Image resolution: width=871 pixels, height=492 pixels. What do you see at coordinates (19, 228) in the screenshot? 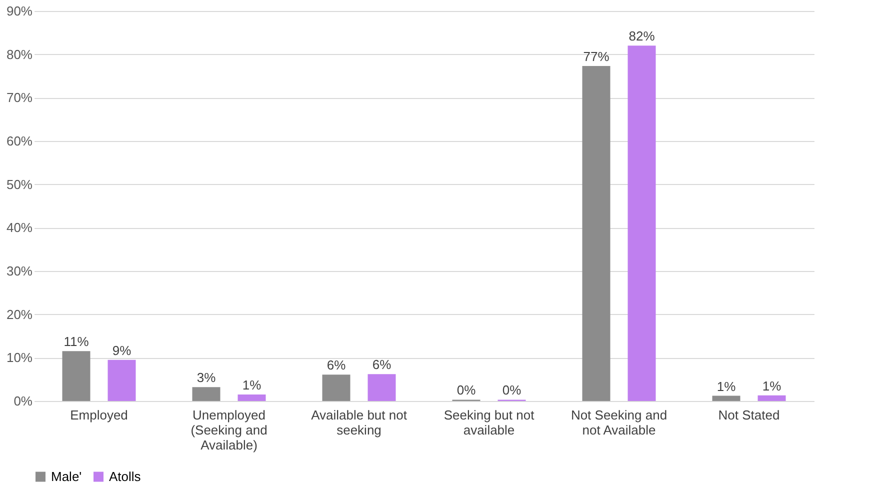
I see `y-tick-label: 40%` at bounding box center [19, 228].